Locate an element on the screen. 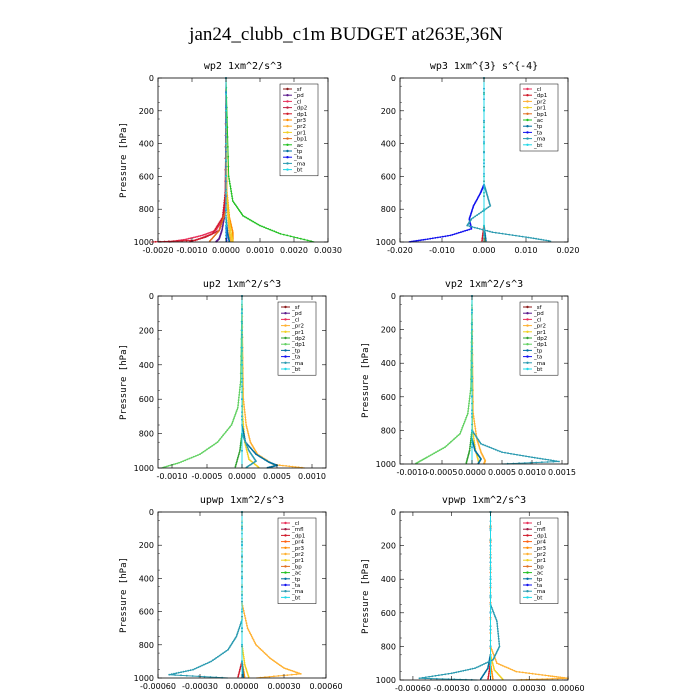 The height and width of the screenshot is (700, 700). panel-title: vpwp 1xm^2/s^3 is located at coordinates (484, 500).